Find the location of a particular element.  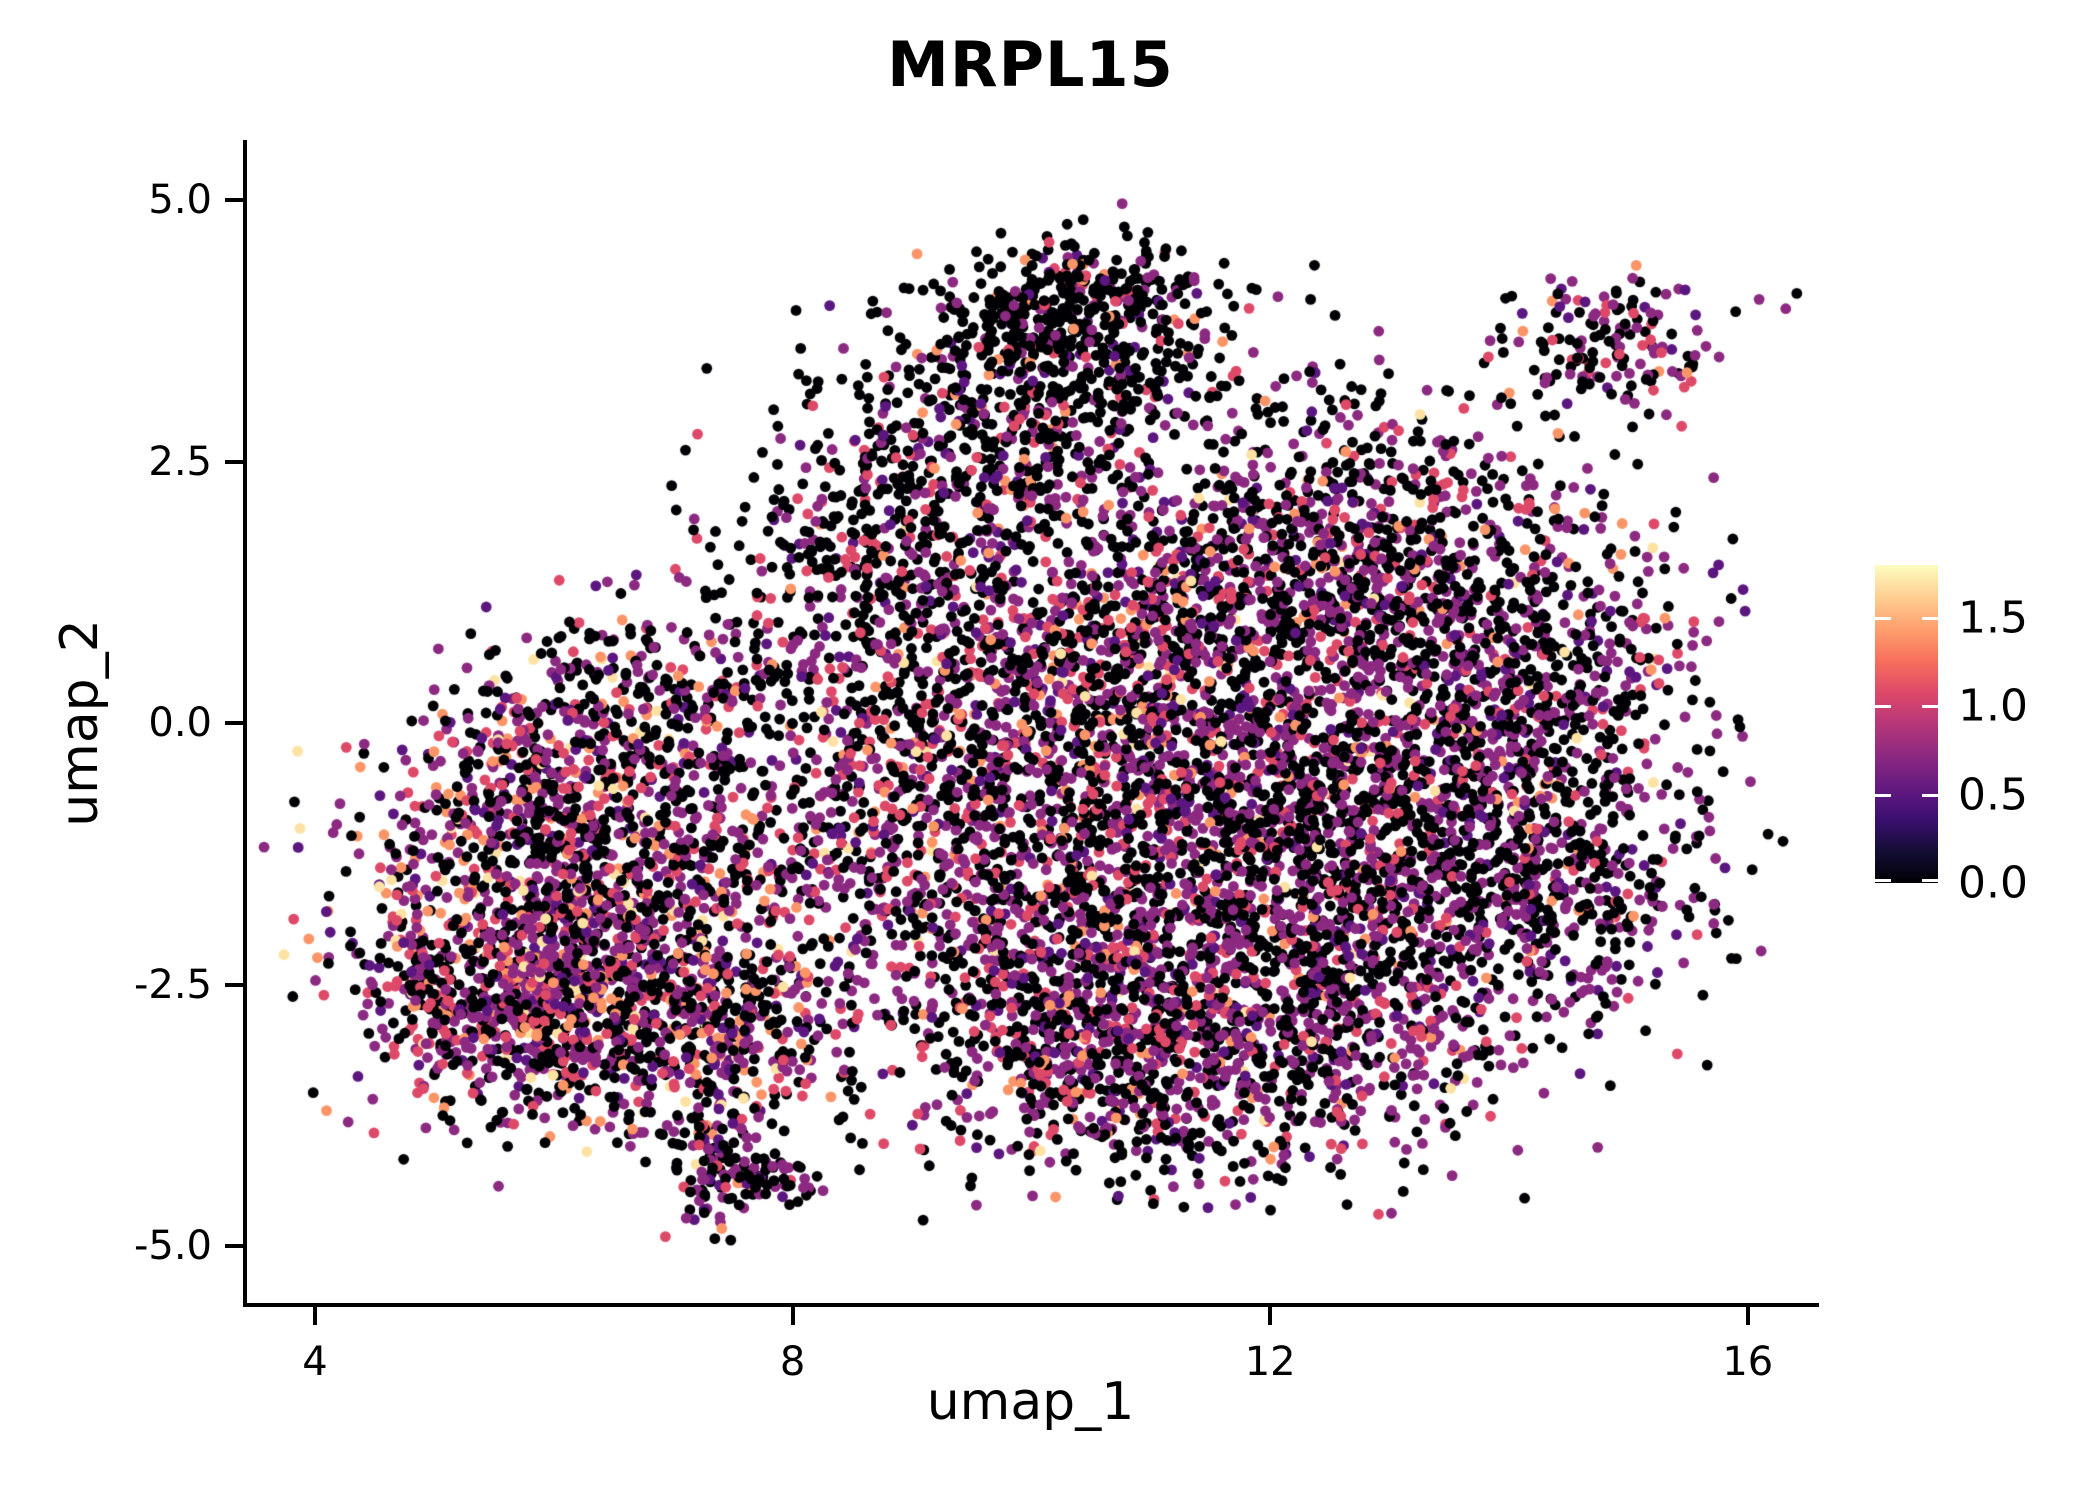

x-tick-label: 8 is located at coordinates (792, 1362).